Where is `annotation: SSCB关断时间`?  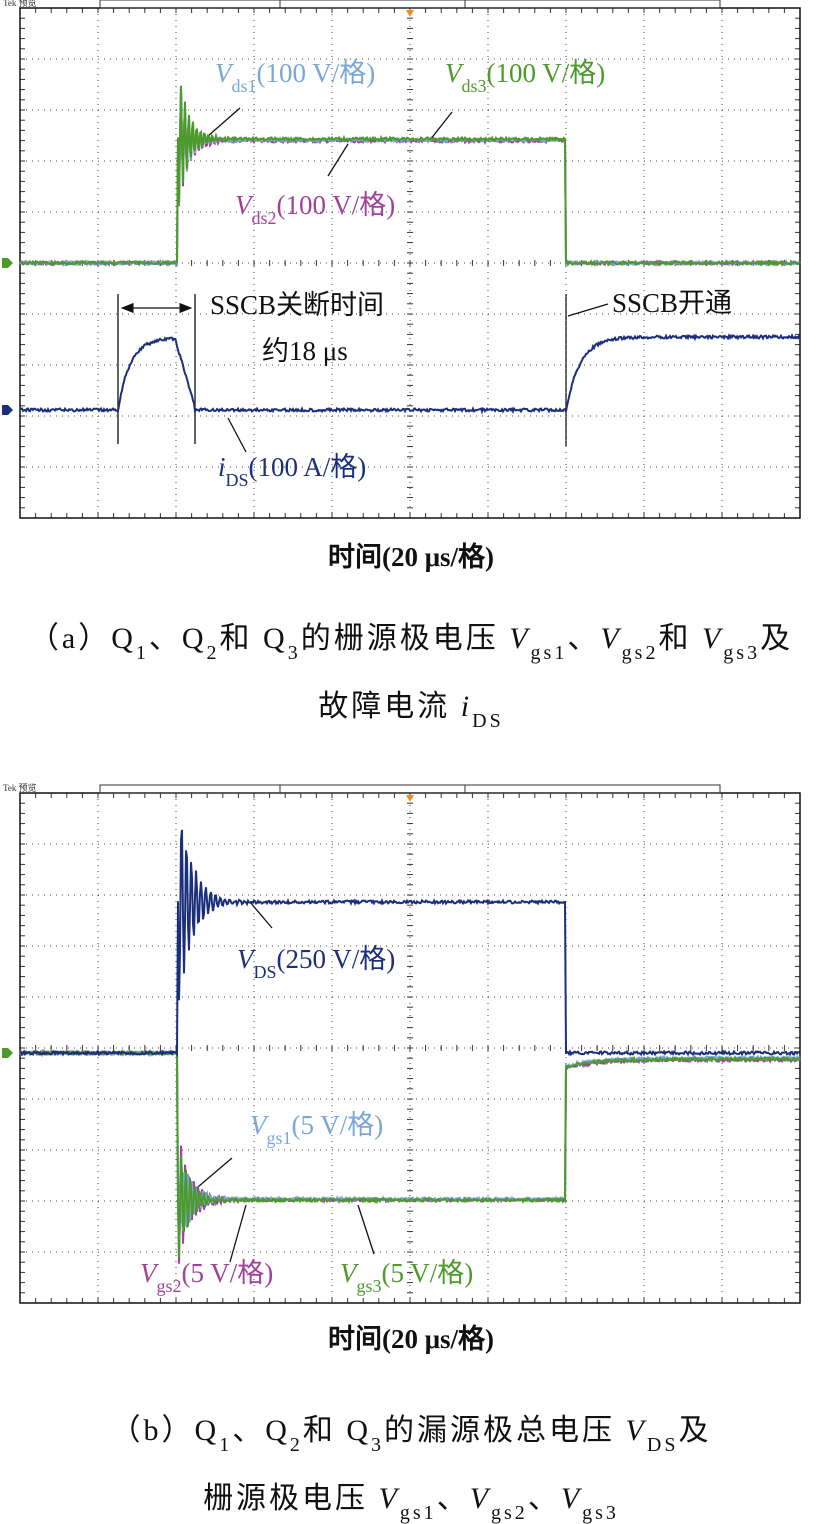
annotation: SSCB关断时间 is located at coordinates (297, 305).